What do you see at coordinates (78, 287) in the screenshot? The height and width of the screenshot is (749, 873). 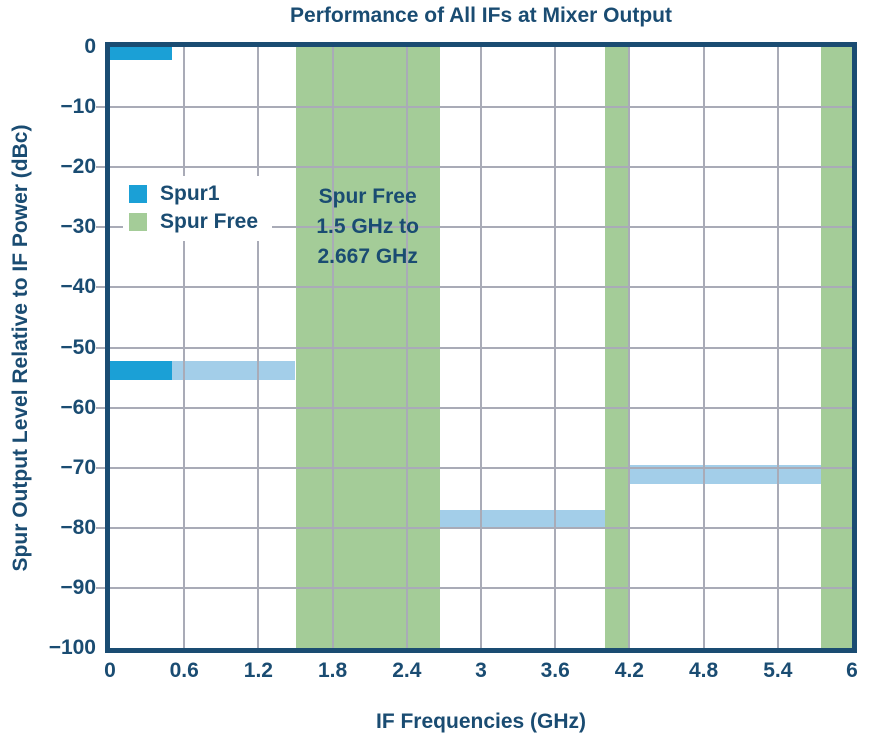 I see `y-tick-label: −40` at bounding box center [78, 287].